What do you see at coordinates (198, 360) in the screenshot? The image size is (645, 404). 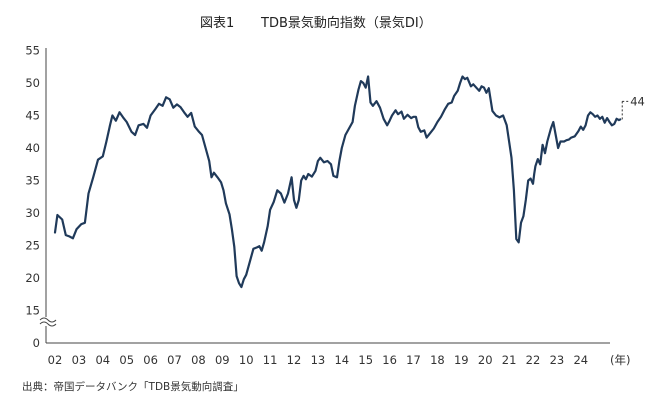 I see `x-tick-label: 08` at bounding box center [198, 360].